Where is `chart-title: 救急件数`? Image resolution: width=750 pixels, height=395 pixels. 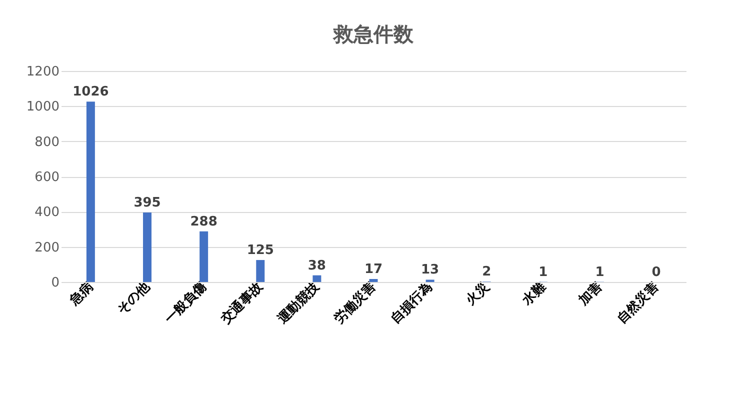 chart-title: 救急件数 is located at coordinates (373, 34).